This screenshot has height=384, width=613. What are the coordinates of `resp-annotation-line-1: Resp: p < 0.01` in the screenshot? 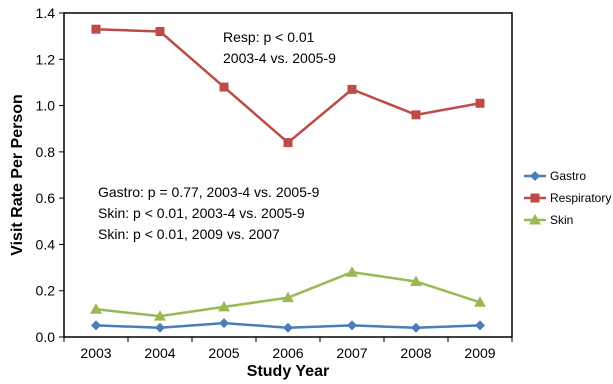 It's located at (269, 37).